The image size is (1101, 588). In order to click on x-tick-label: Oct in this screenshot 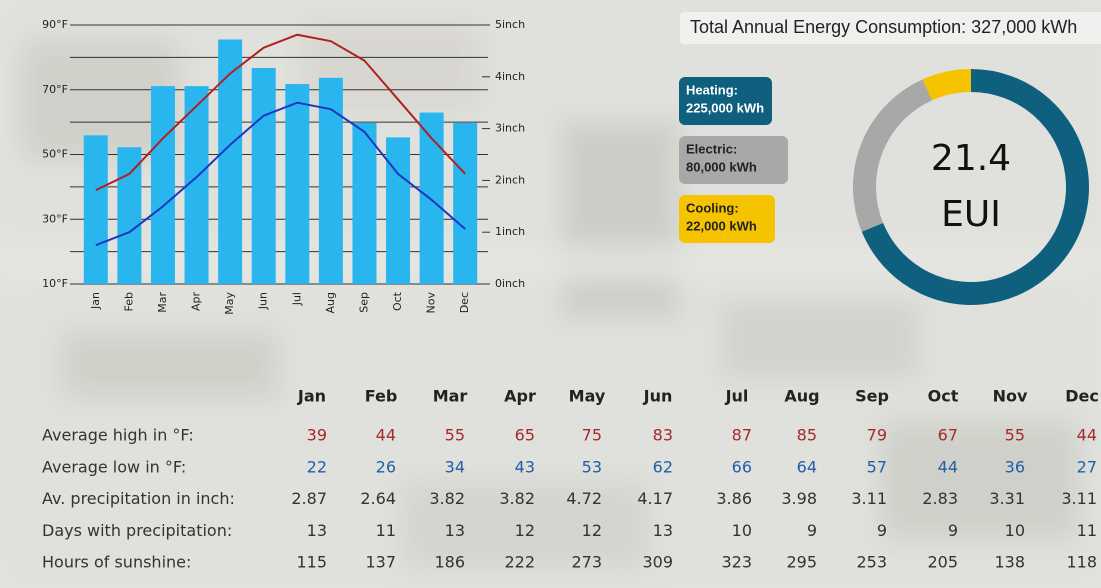, I will do `click(397, 301)`.